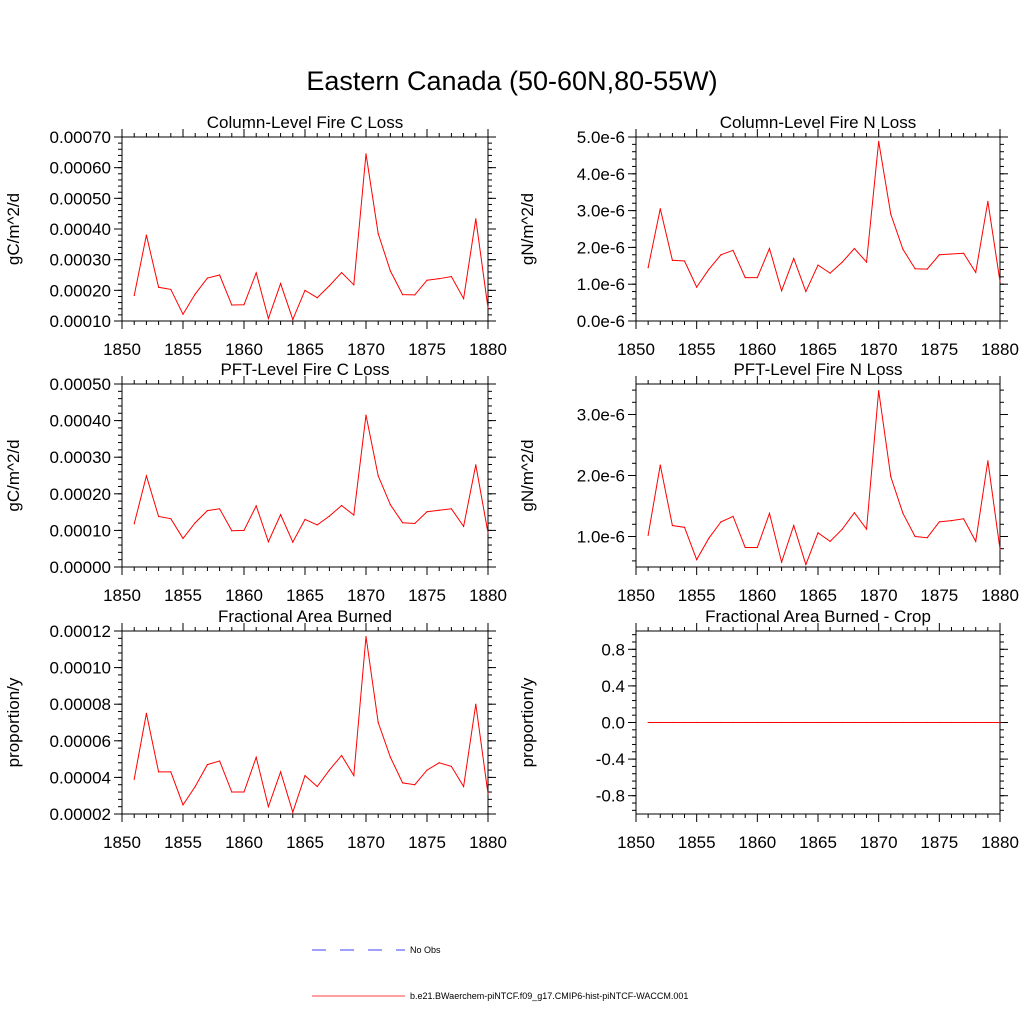  I want to click on y-tick-label: -0.4, so click(610, 759).